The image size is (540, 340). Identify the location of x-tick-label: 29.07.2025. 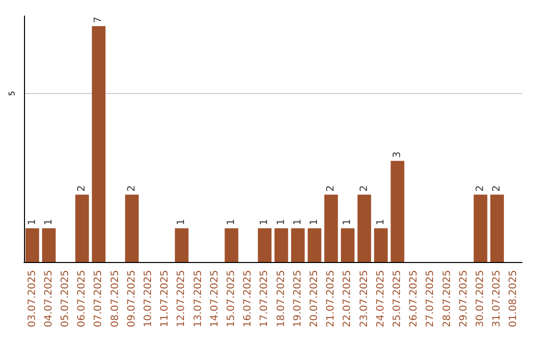
(464, 299).